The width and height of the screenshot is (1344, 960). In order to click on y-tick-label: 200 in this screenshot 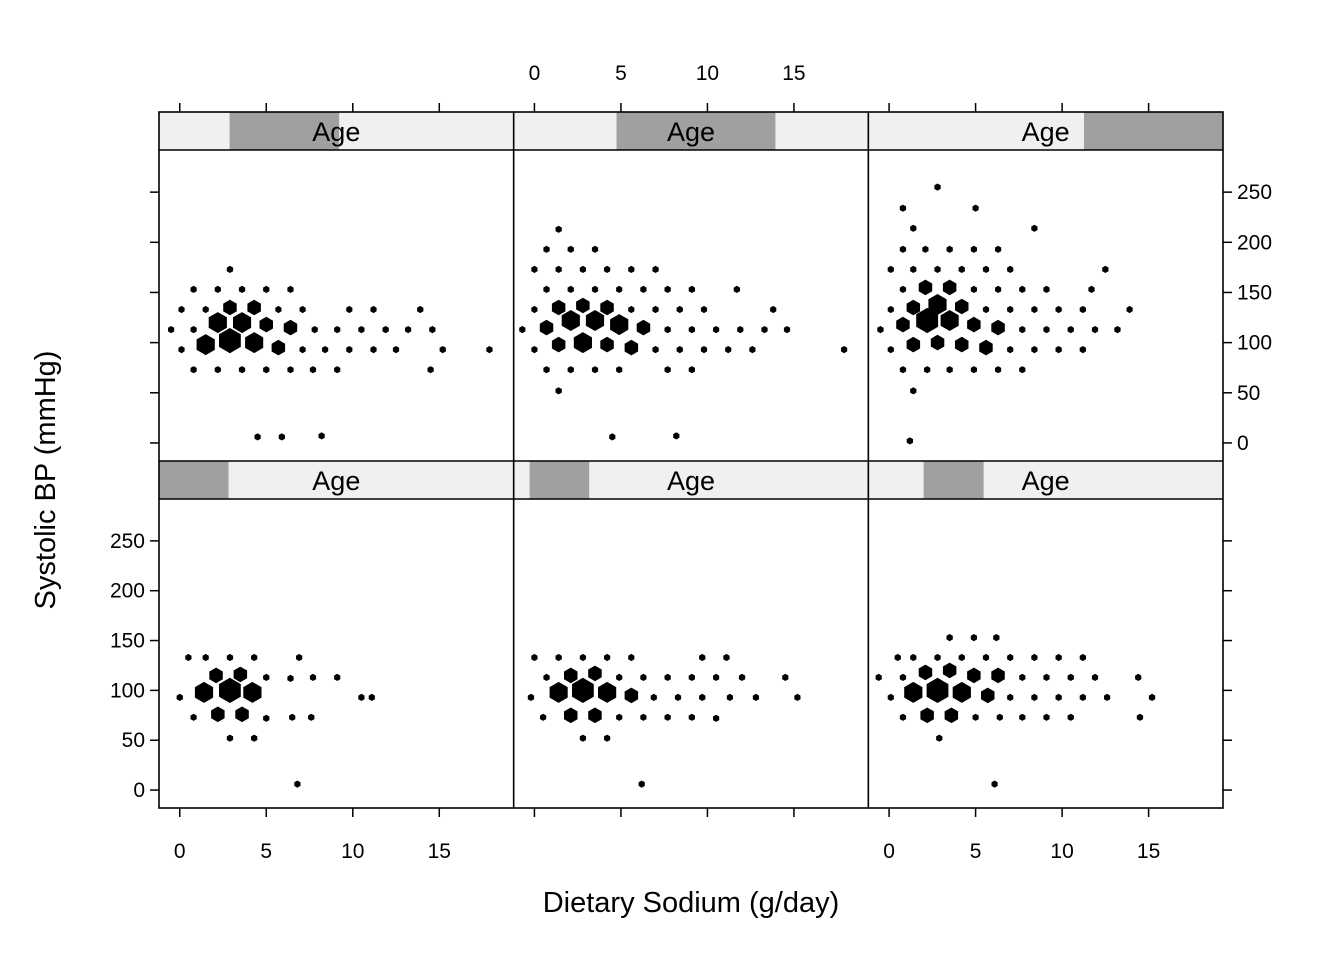, I will do `click(1254, 242)`.